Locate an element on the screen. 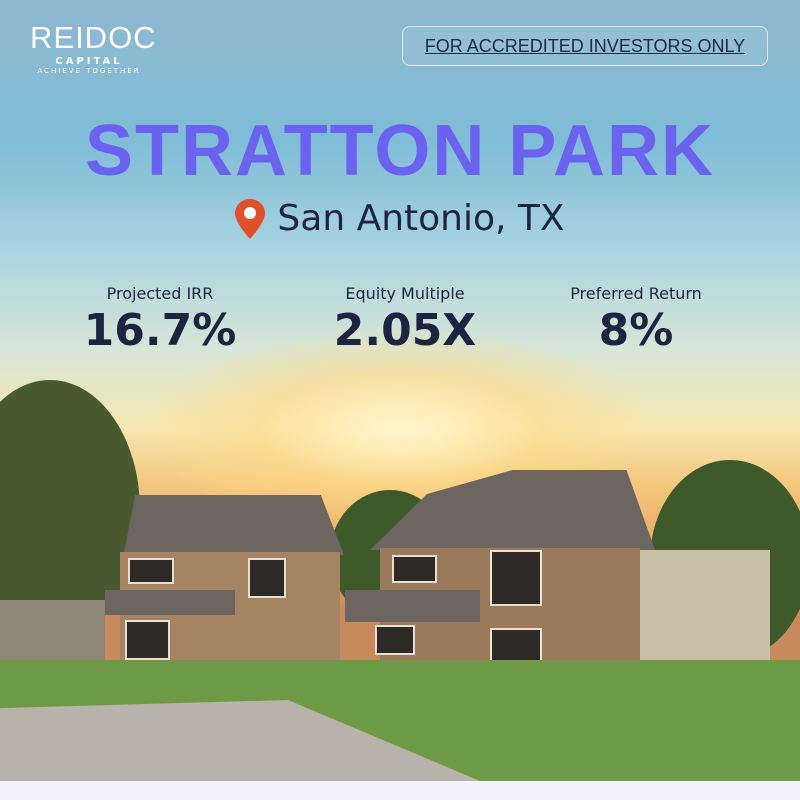 The image size is (800, 800). location: San Antonio, TX is located at coordinates (400, 218).